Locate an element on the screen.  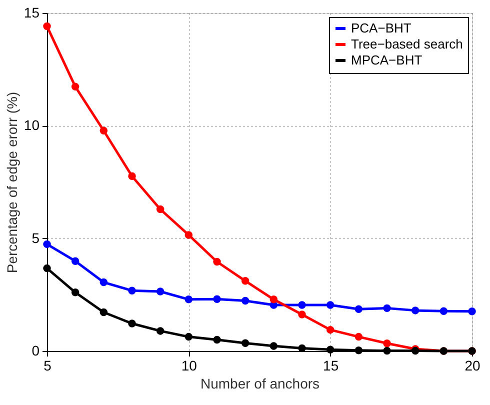
y-tick-label: 5 is located at coordinates (36, 238).